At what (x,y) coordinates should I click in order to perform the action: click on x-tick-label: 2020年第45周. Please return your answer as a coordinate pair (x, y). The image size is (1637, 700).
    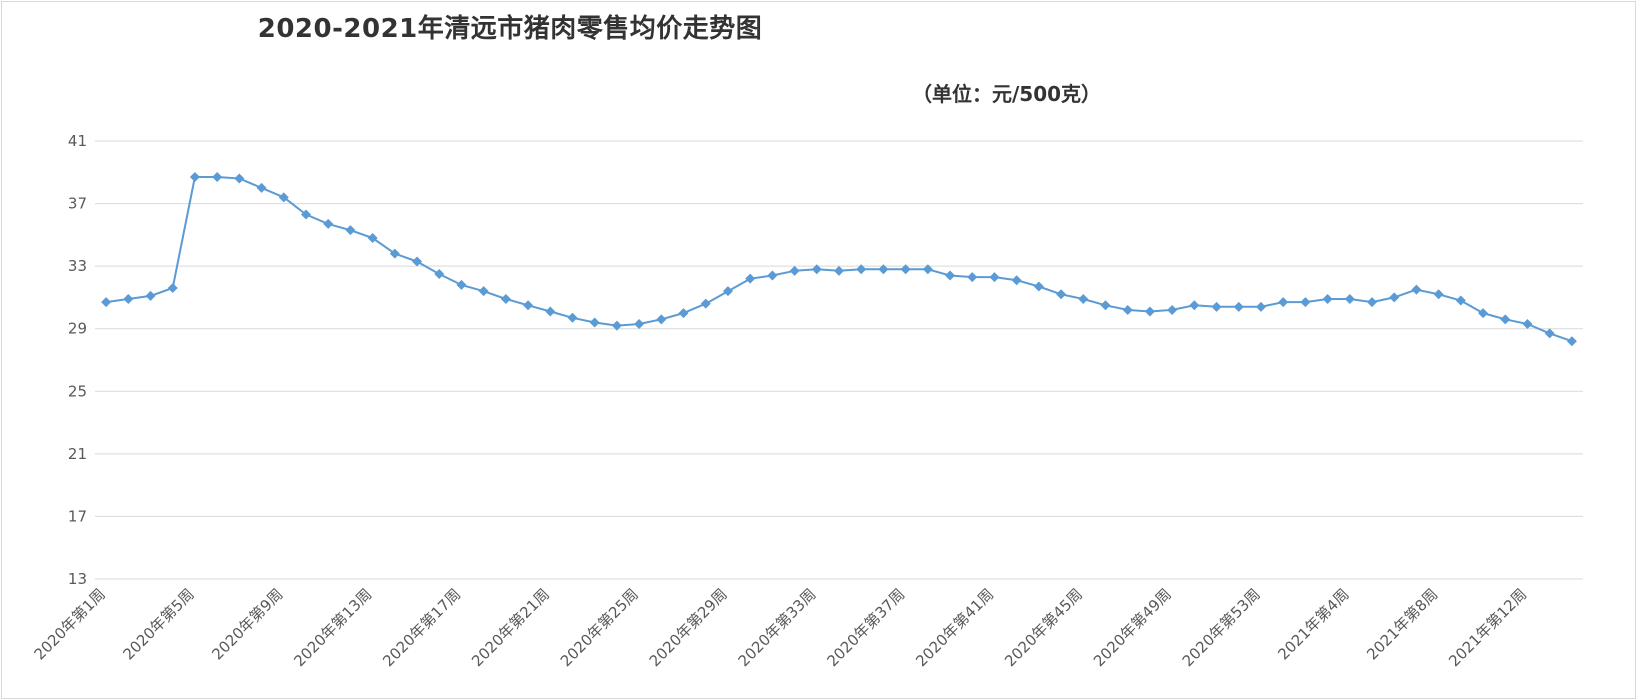
    Looking at the image, I should click on (1043, 627).